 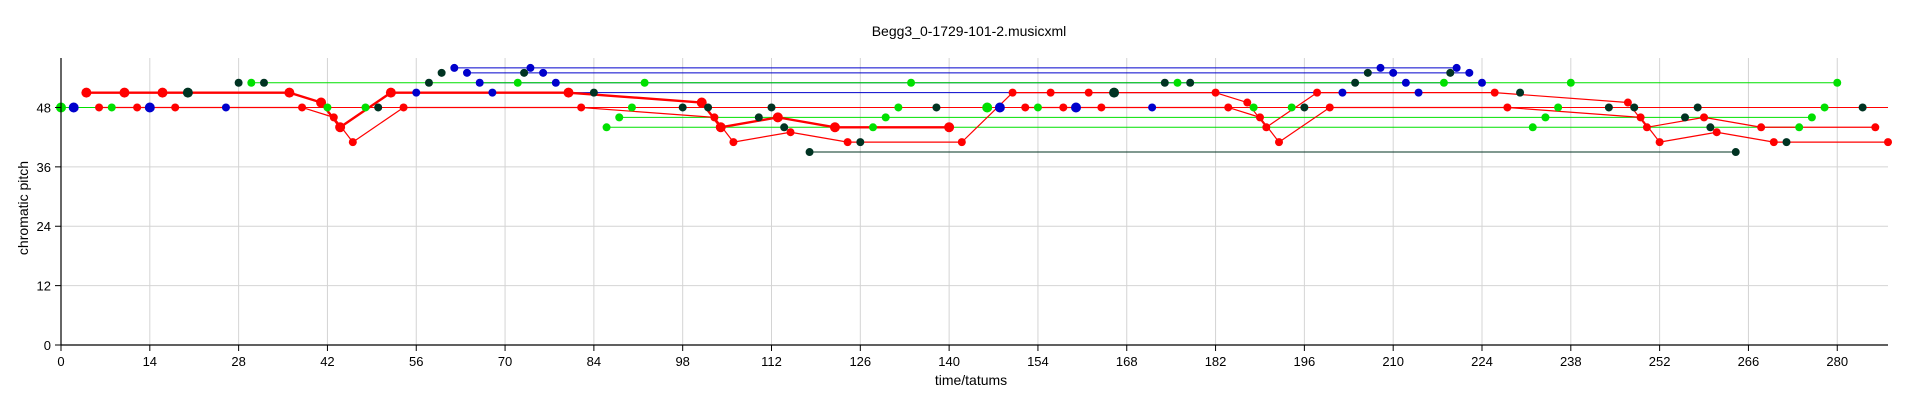 I want to click on x-tick-label: 224, so click(x=1482, y=361).